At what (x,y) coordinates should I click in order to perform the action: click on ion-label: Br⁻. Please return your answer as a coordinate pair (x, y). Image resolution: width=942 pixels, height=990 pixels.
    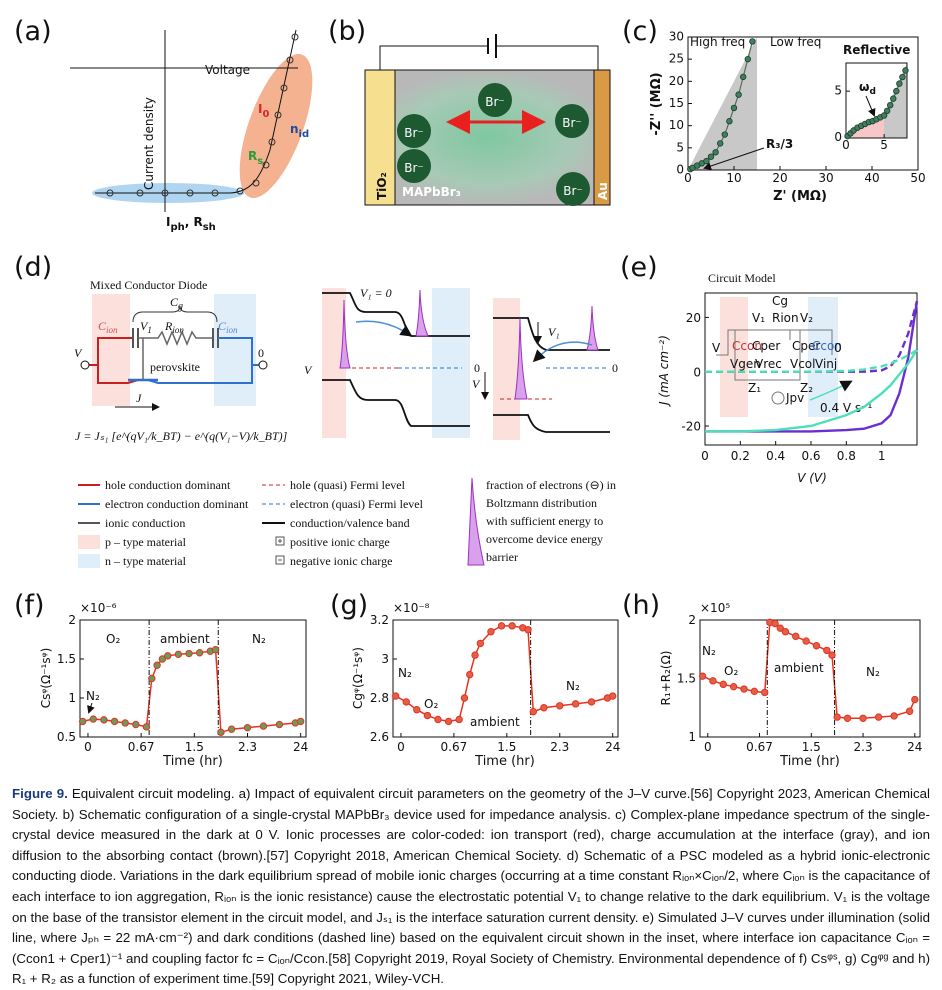
    Looking at the image, I should click on (414, 168).